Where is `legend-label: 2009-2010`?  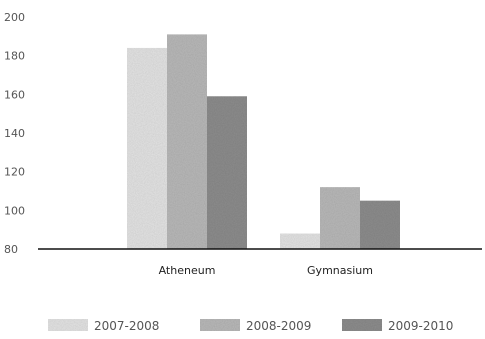
legend-label: 2009-2010 is located at coordinates (420, 326).